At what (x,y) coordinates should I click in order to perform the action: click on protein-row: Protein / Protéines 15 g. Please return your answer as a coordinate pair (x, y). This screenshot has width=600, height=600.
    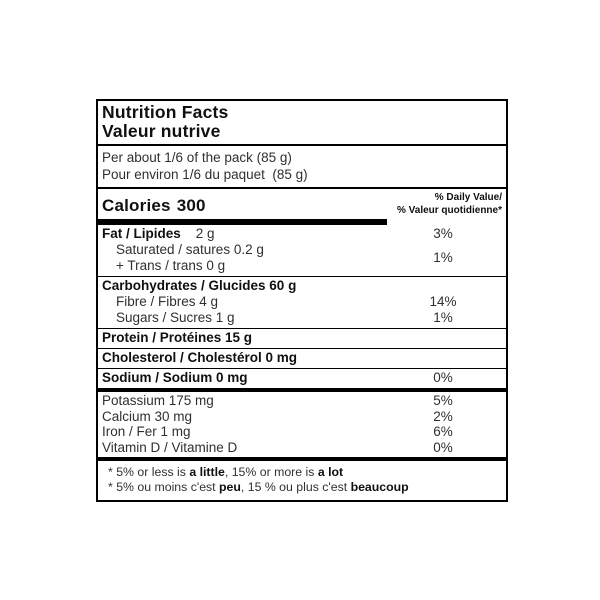
    Looking at the image, I should click on (302, 338).